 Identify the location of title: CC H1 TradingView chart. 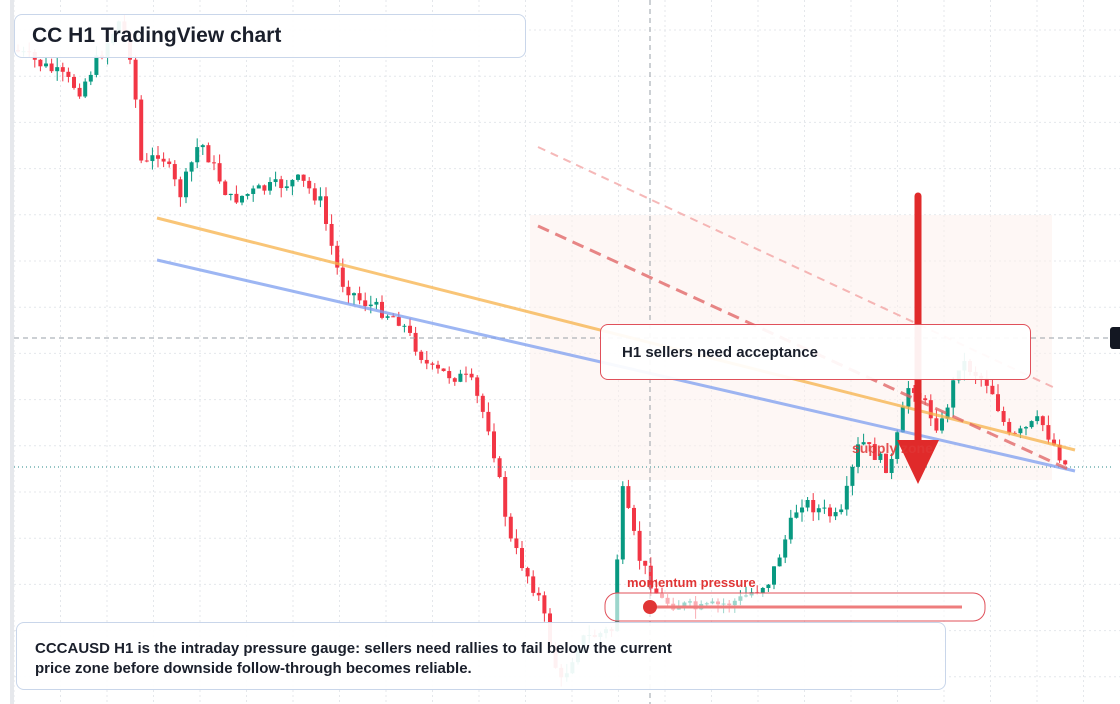
(270, 36).